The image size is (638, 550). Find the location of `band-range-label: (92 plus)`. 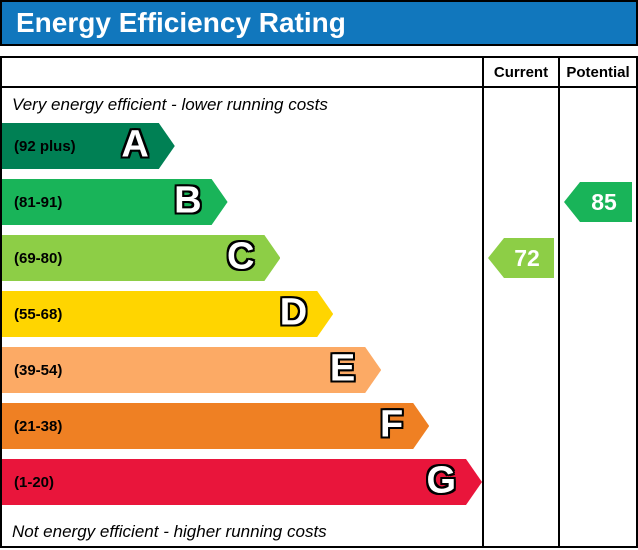

band-range-label: (92 plus) is located at coordinates (45, 146).